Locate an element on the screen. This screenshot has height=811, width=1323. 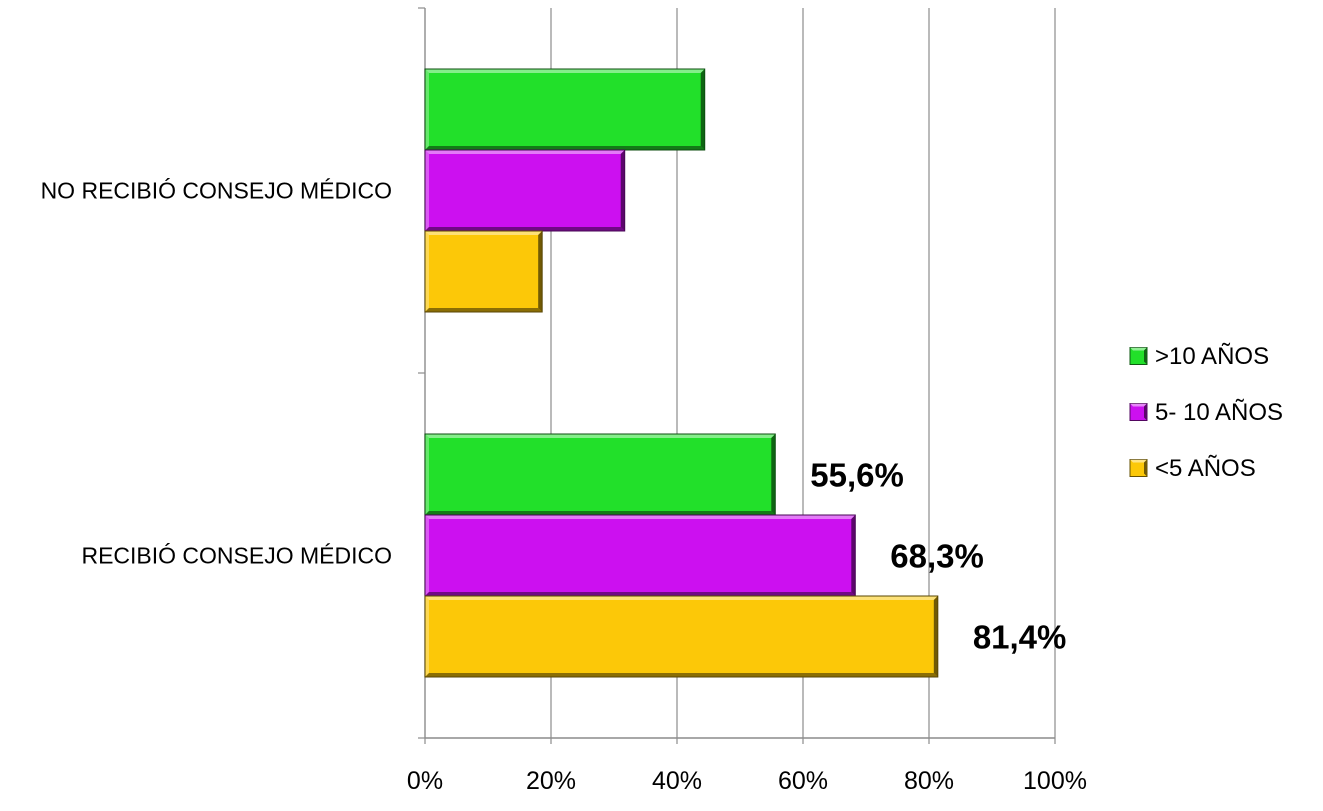
legend-item: <5 AÑOS is located at coordinates (1192, 468).